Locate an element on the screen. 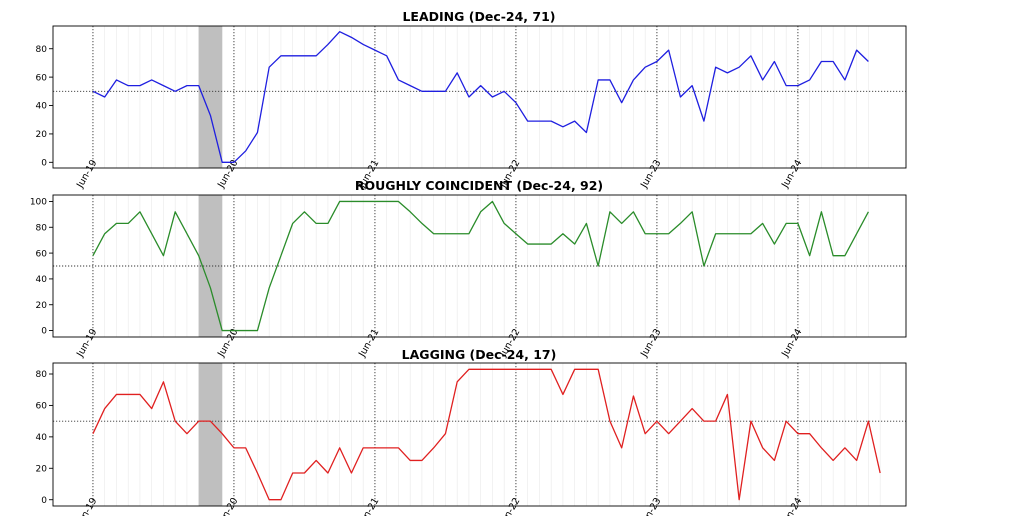 The height and width of the screenshot is (516, 1024). lagging-title: LAGGING (Dec-24, 17) is located at coordinates (479, 354).